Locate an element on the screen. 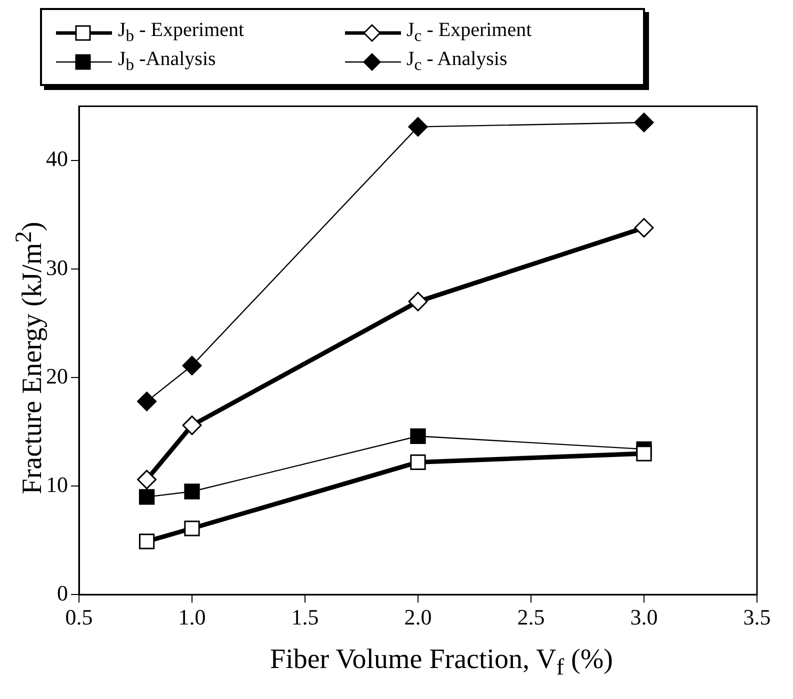  x-tick-label: 1.0 is located at coordinates (192, 617).